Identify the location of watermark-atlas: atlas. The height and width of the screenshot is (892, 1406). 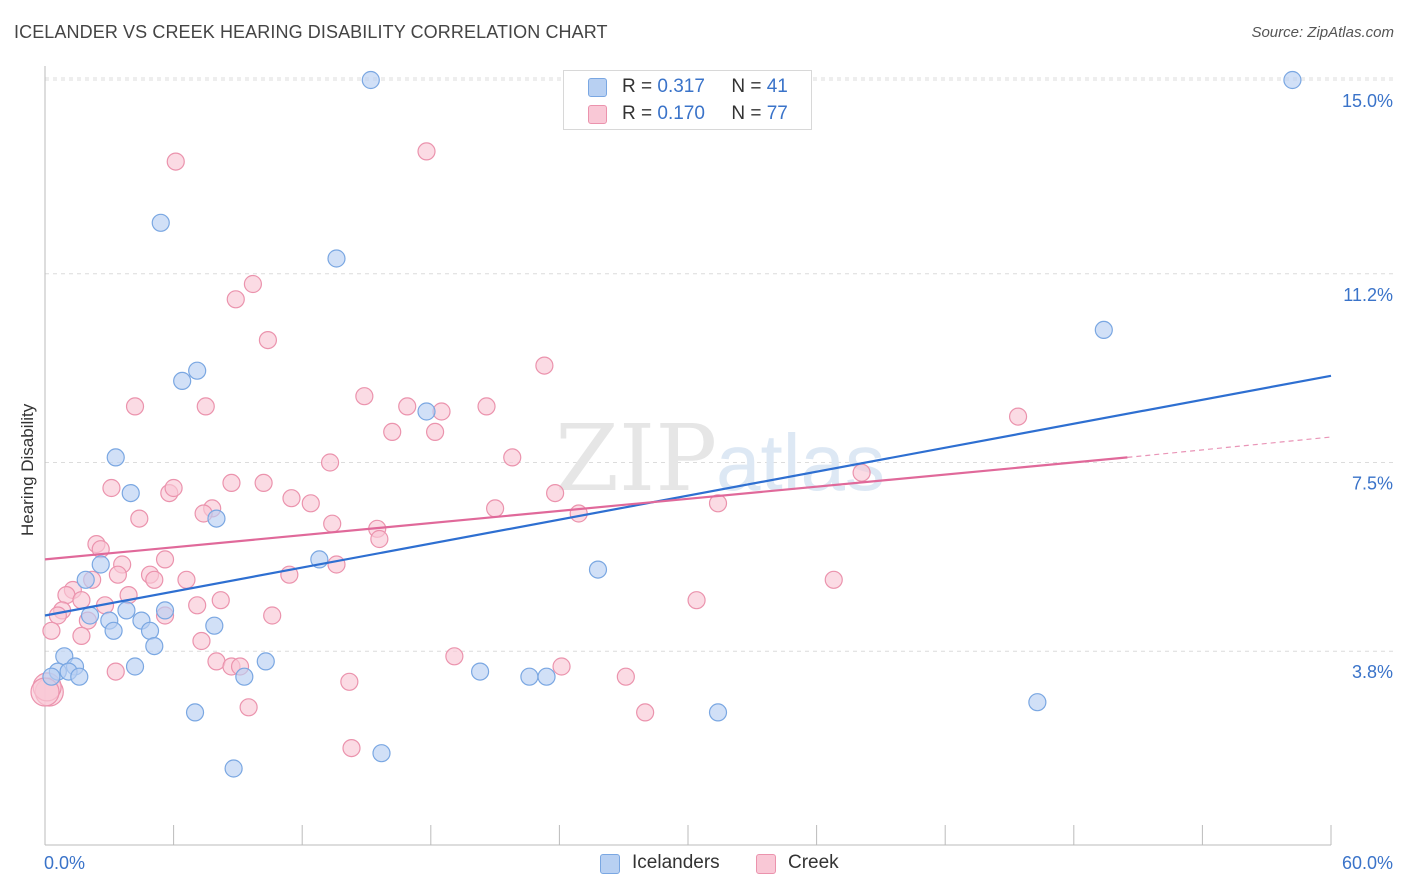
(800, 462).